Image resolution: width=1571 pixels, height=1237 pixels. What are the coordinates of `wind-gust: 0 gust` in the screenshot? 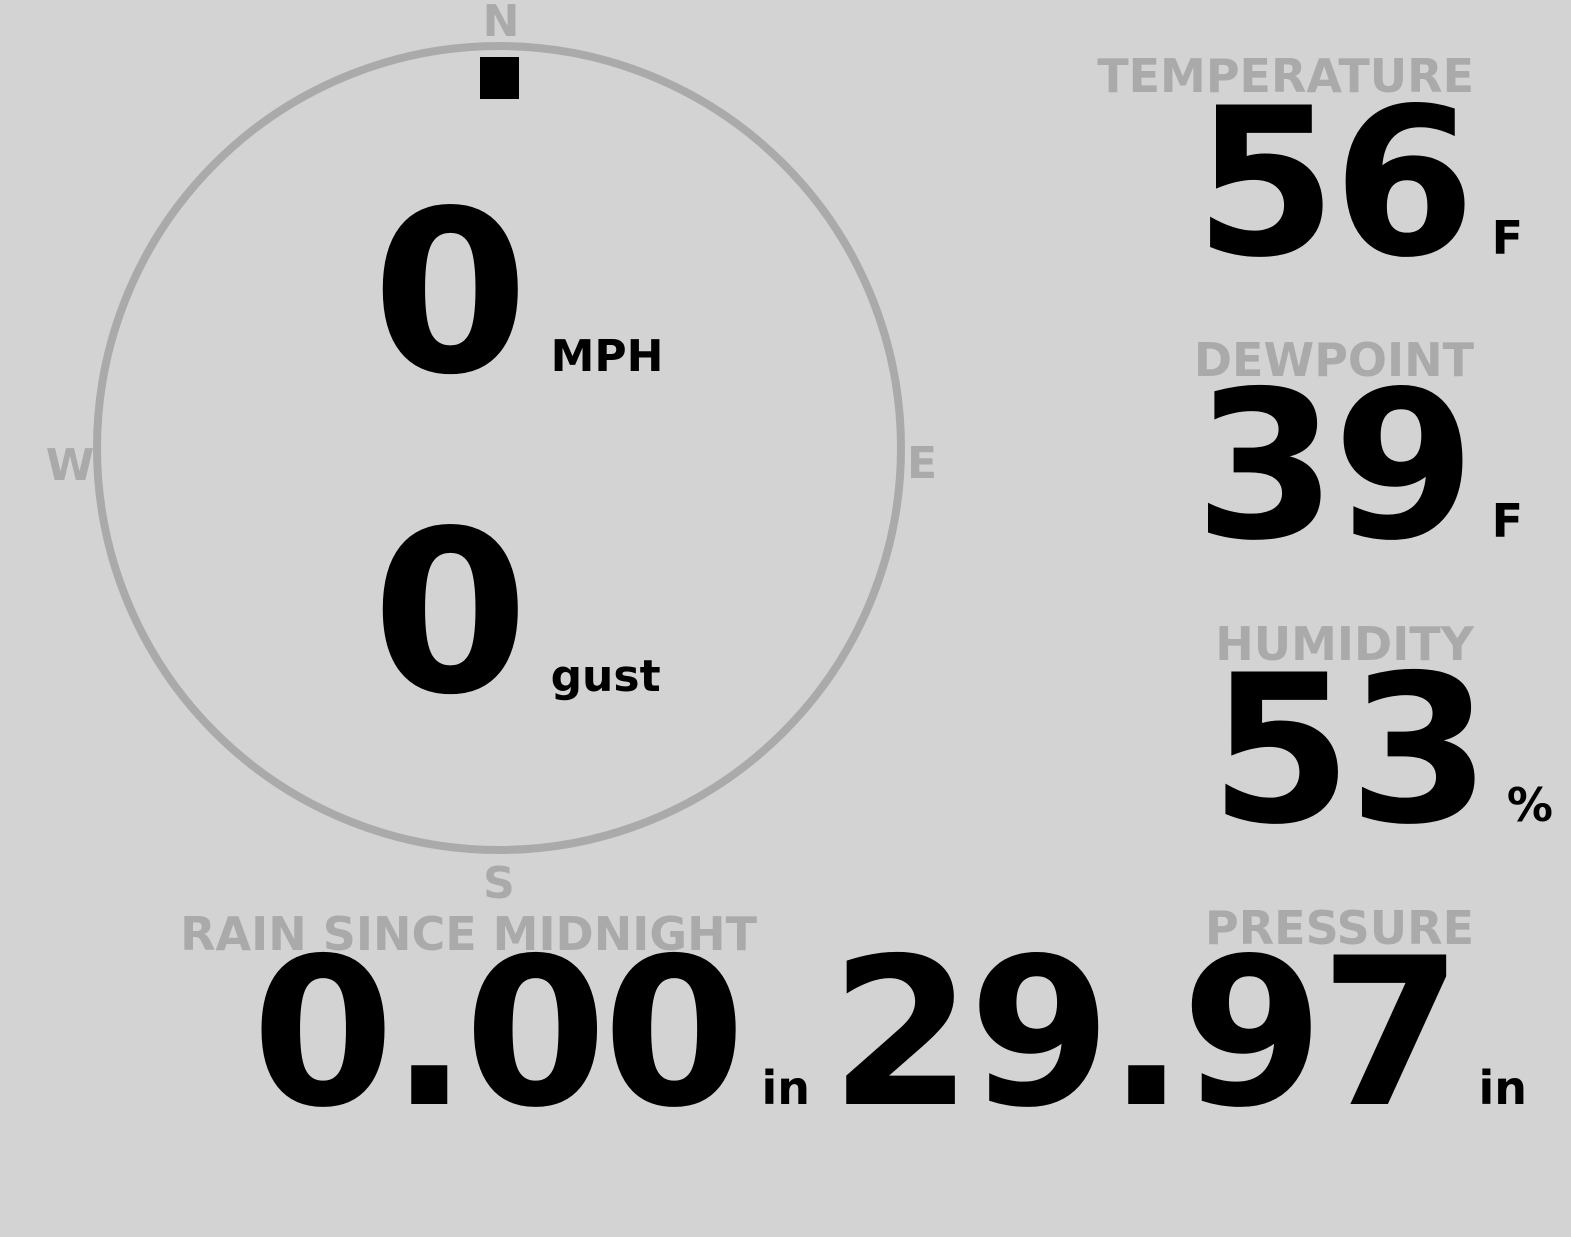 It's located at (516, 614).